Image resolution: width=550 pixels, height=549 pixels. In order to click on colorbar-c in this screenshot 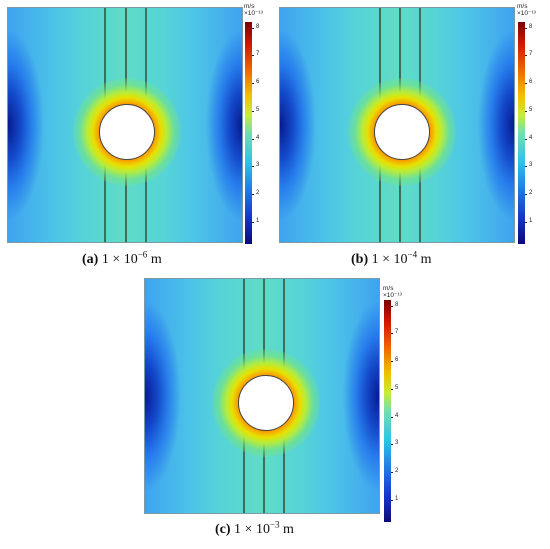, I will do `click(387, 411)`.